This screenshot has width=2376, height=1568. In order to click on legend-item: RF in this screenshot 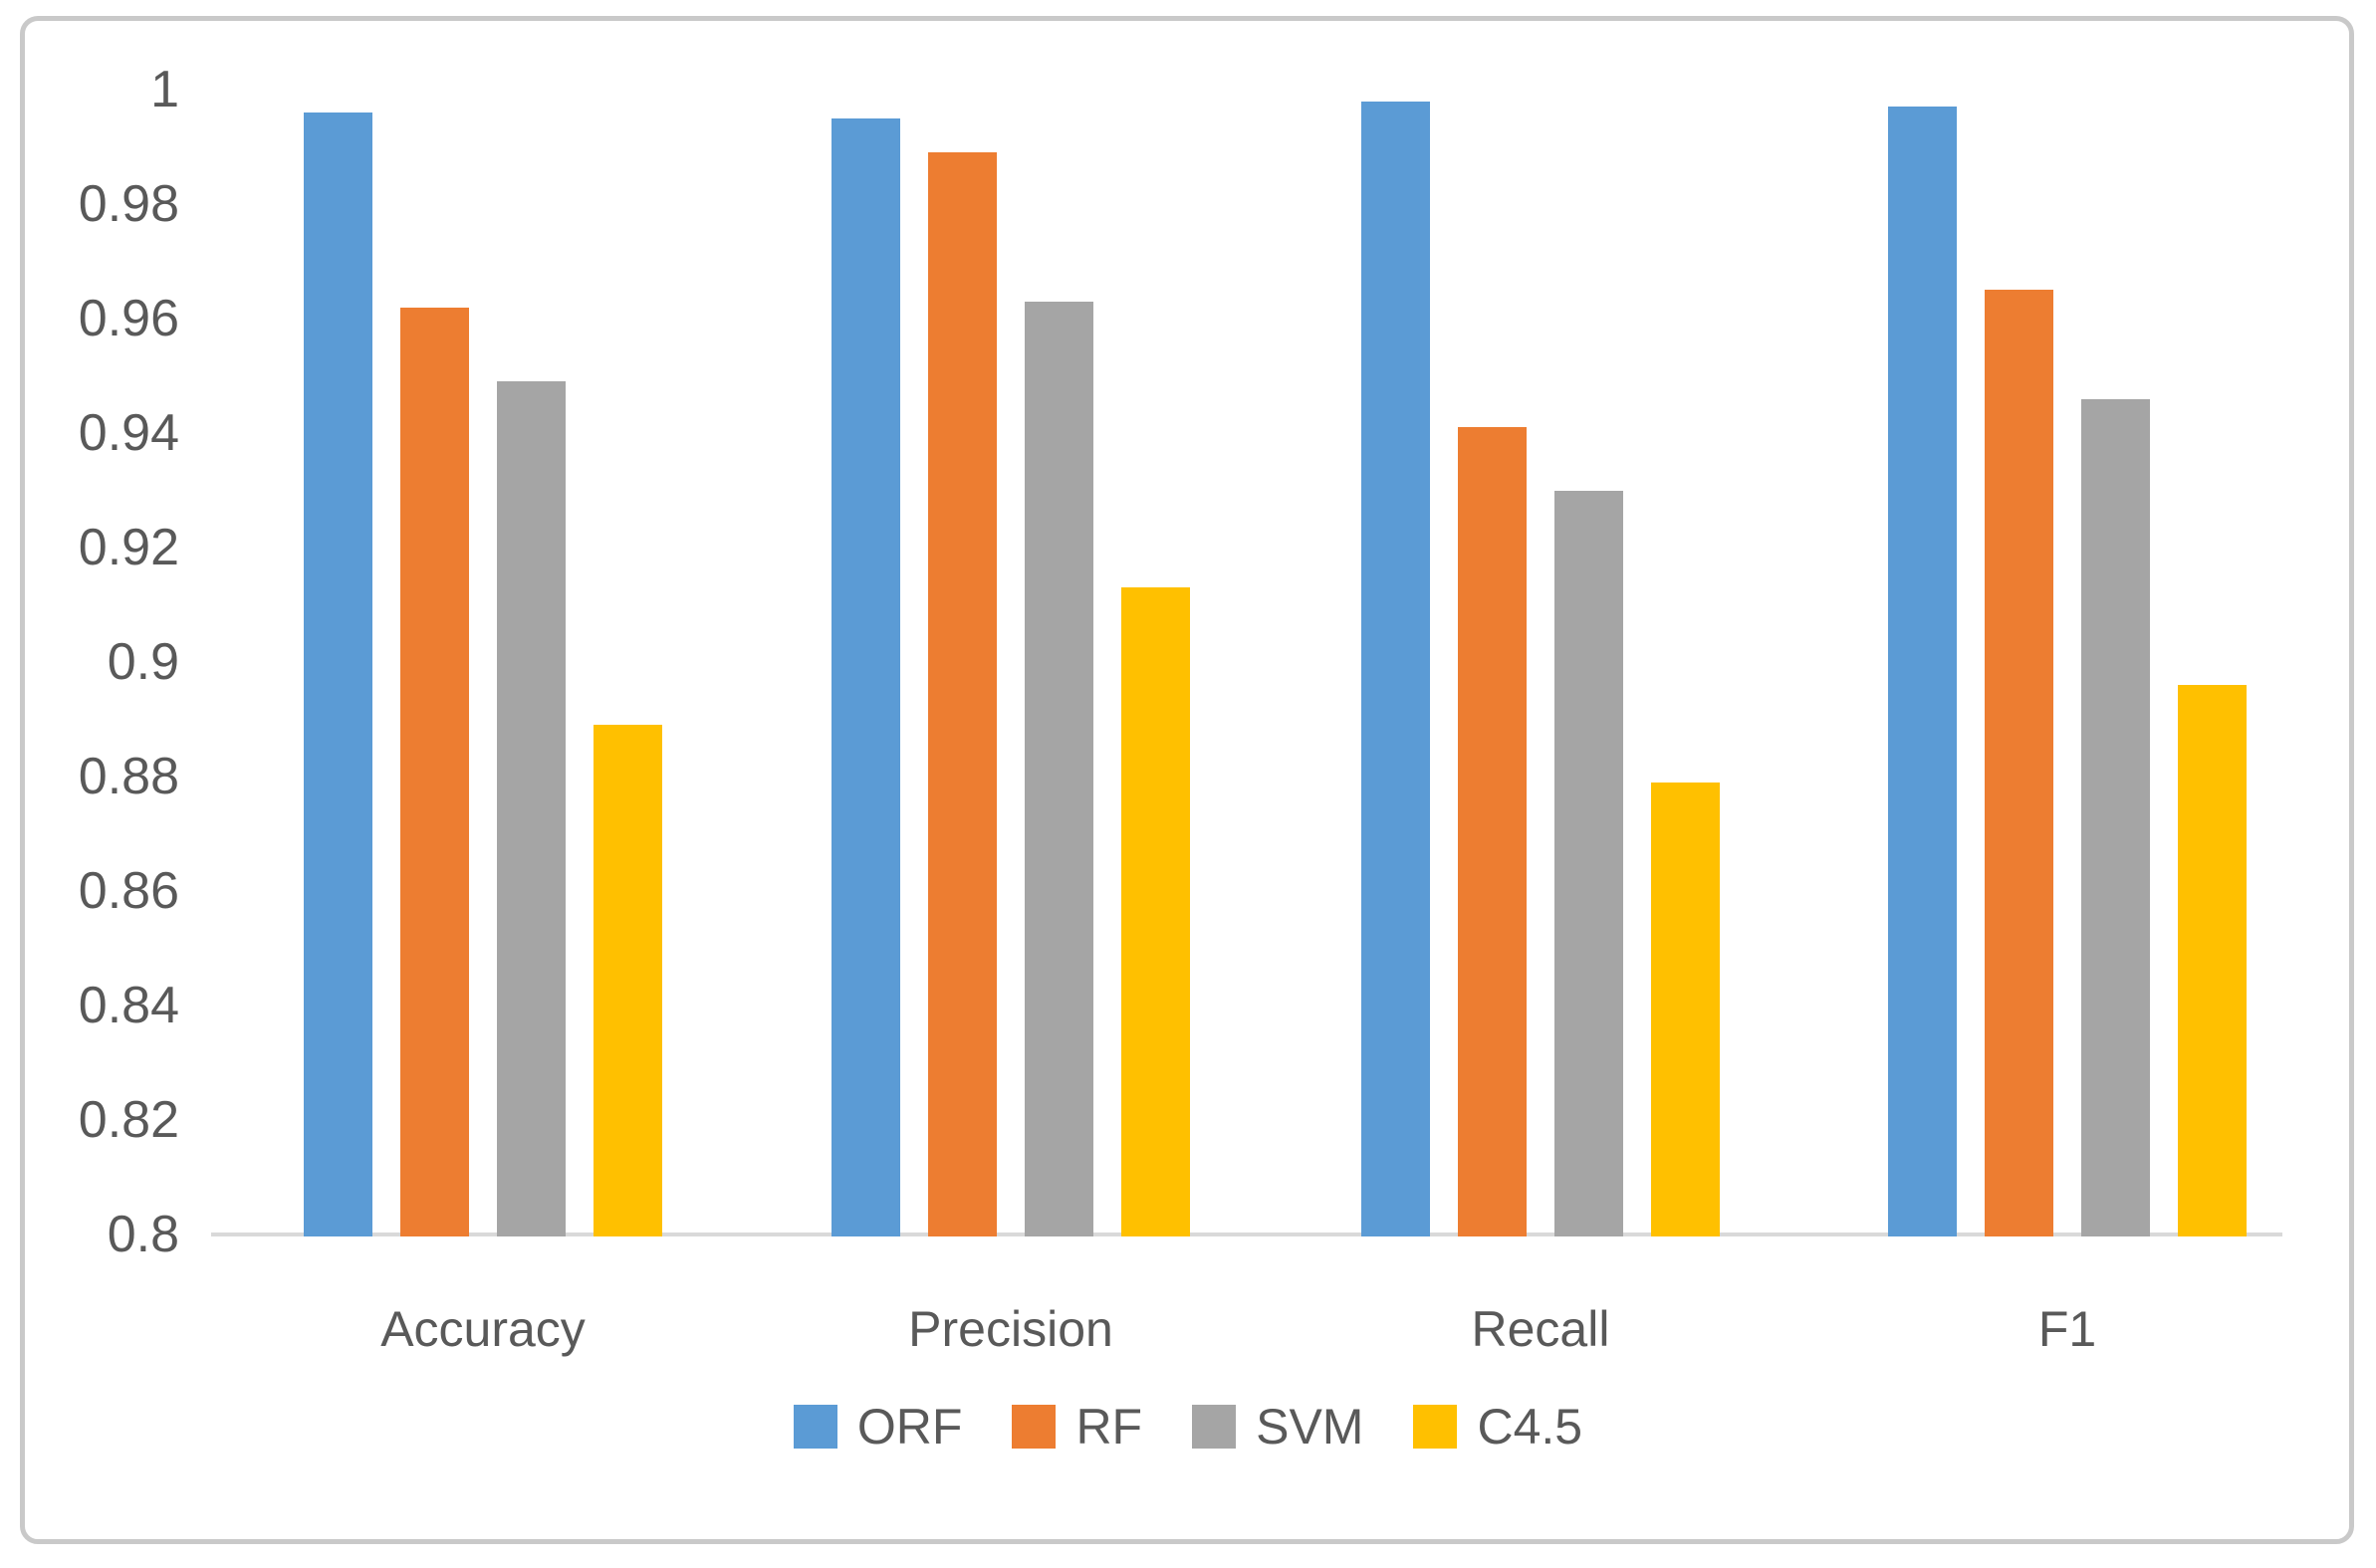, I will do `click(1077, 1427)`.